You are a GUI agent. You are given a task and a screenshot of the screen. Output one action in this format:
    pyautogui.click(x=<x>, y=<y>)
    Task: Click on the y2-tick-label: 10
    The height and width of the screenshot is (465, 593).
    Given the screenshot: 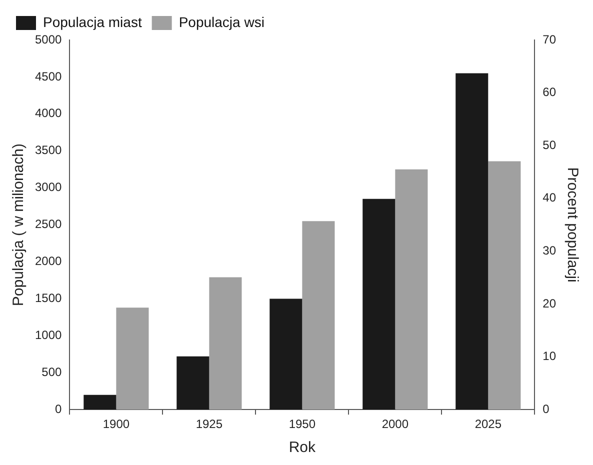 What is the action you would take?
    pyautogui.click(x=549, y=356)
    